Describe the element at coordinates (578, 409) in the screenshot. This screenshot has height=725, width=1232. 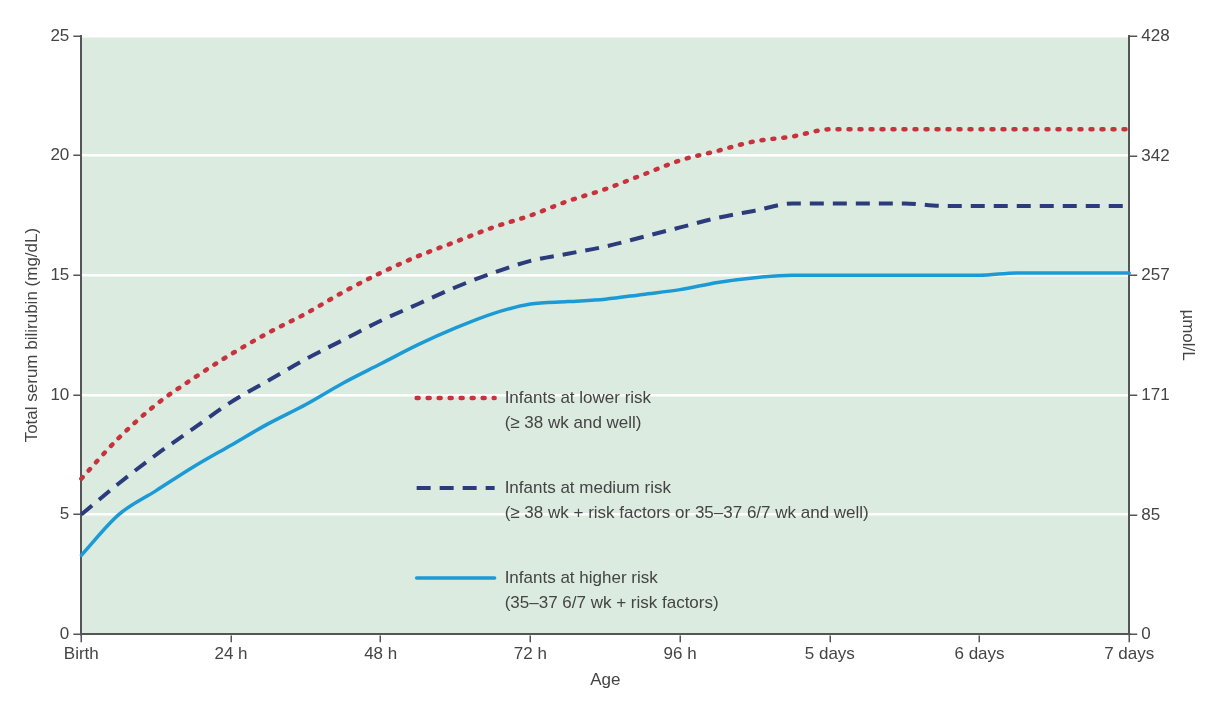
I see `legend-label: Infants at lower risk (≥ 38 wk and well)` at that location.